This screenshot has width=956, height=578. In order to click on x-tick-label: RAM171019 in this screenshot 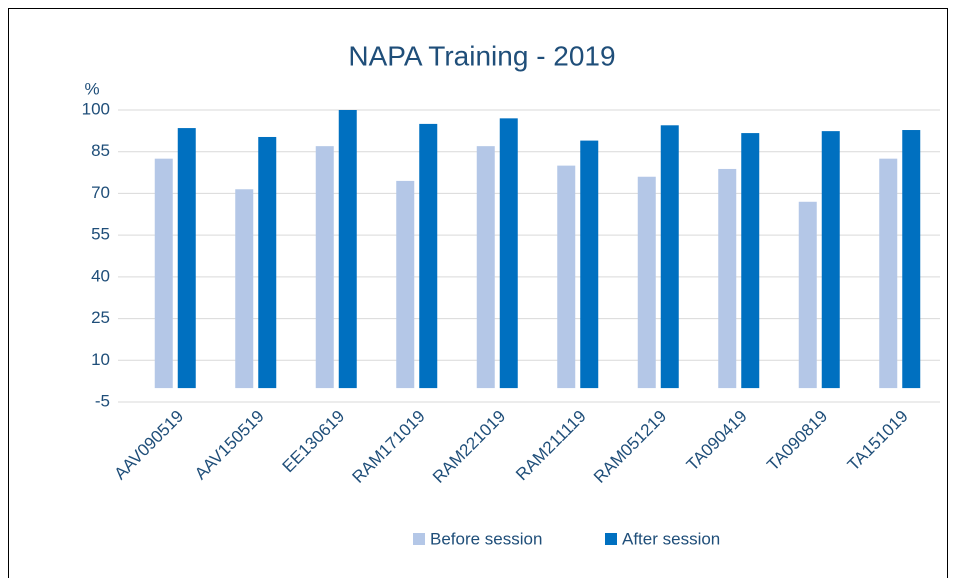, I will do `click(388, 447)`.